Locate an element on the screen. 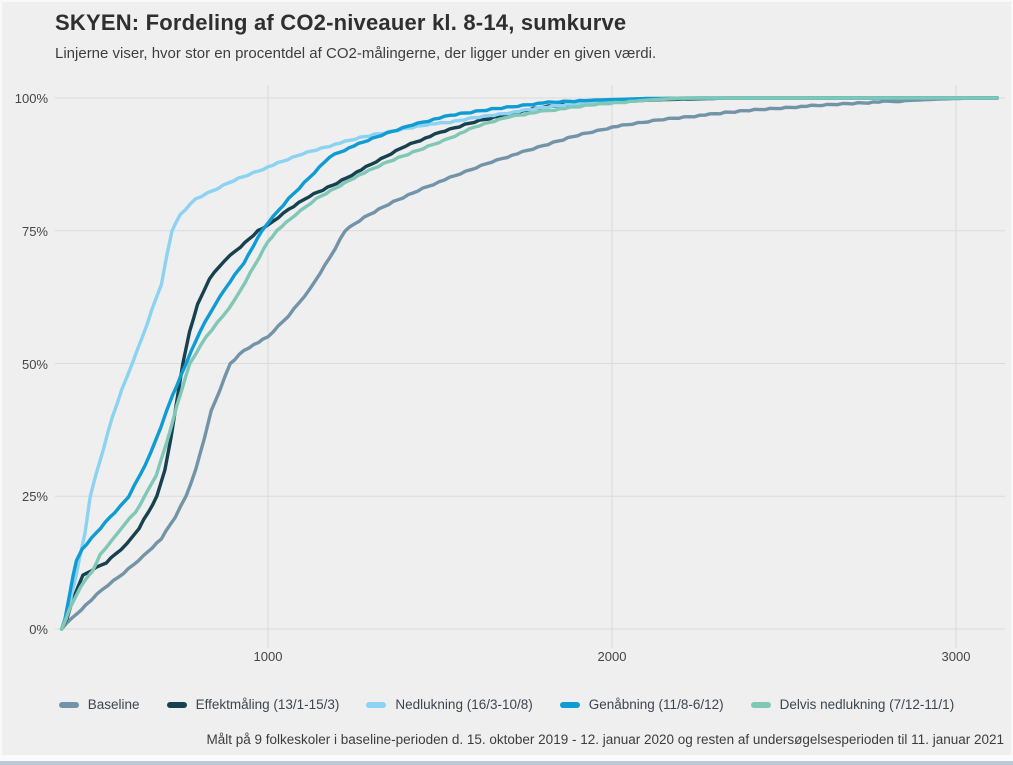 This screenshot has height=765, width=1013. legend-item-genaabning: Genåbning (11/8-6/12) is located at coordinates (641, 704).